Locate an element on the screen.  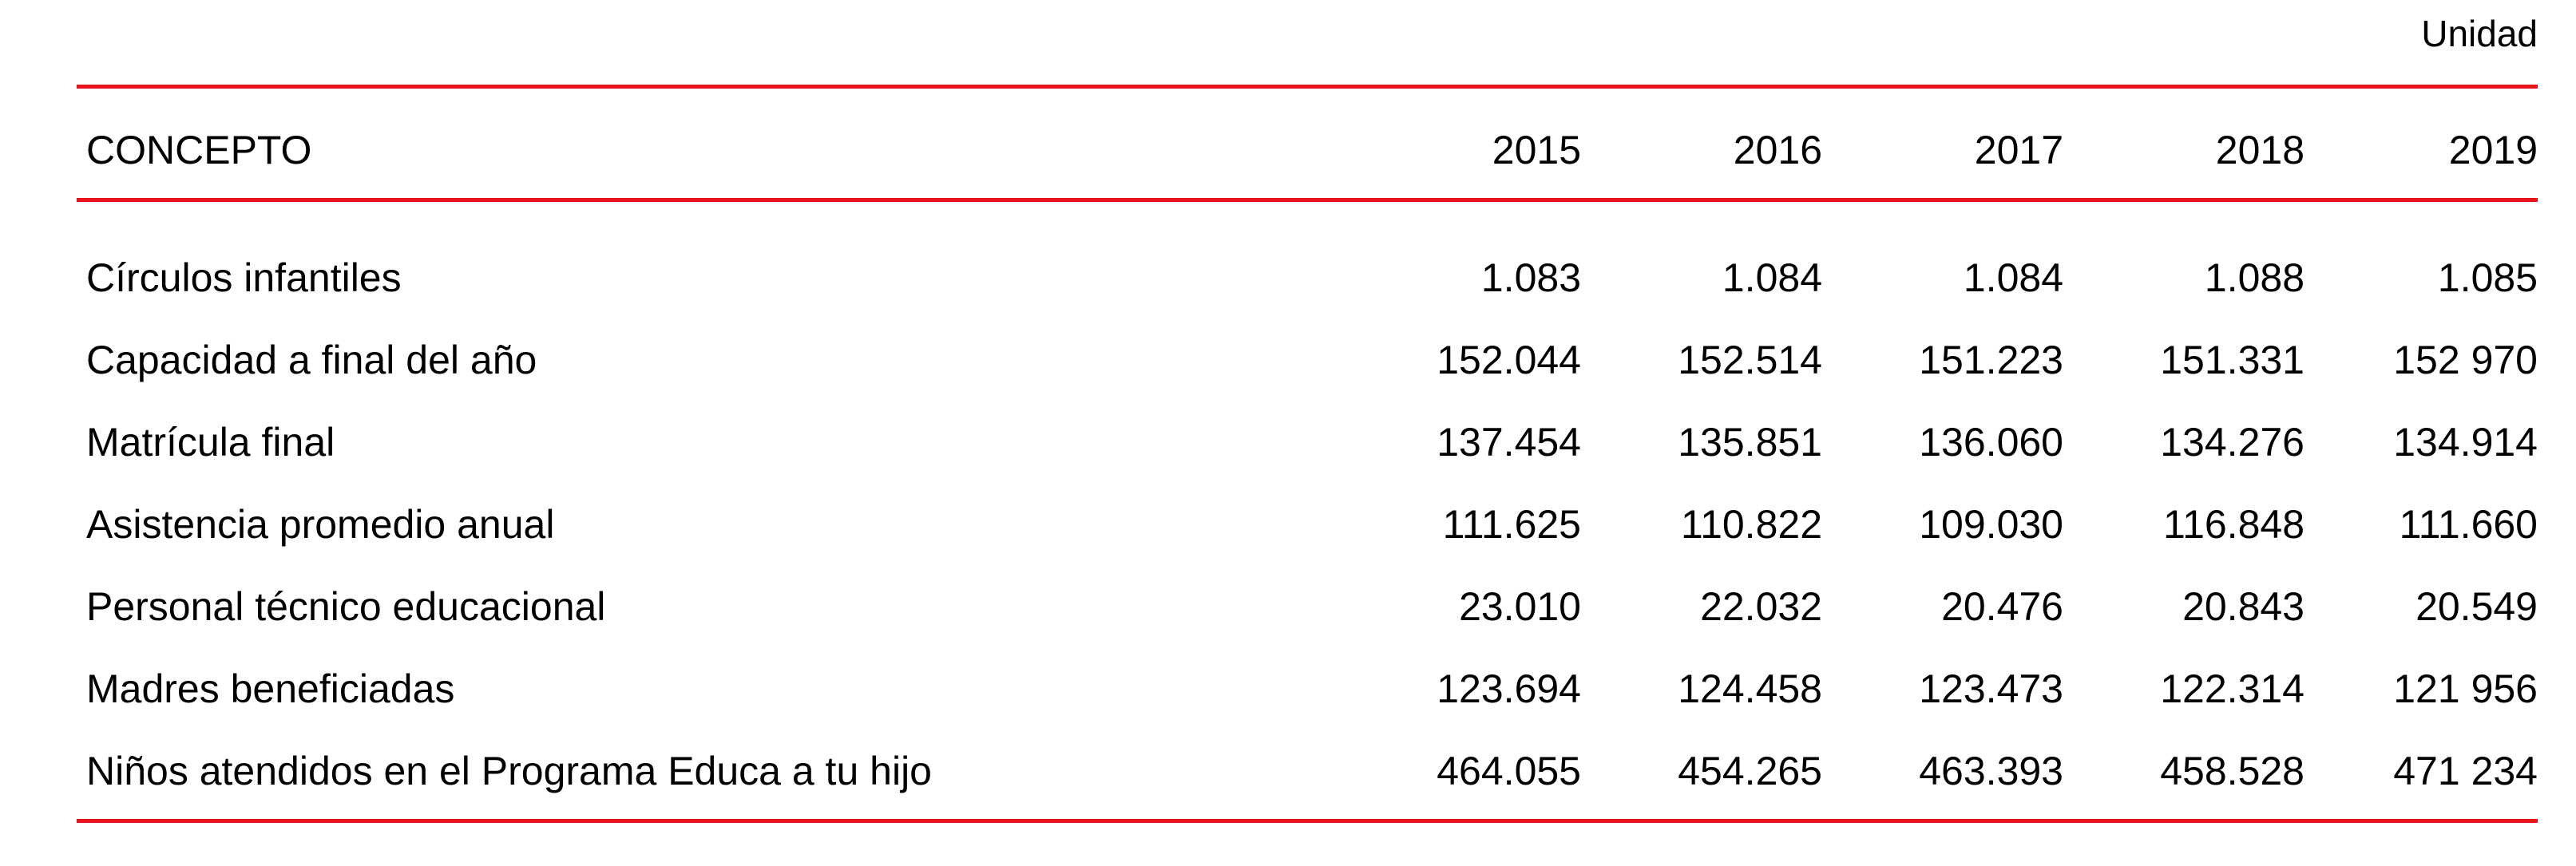
row-concept: Personal técnico educacional is located at coordinates (346, 606).